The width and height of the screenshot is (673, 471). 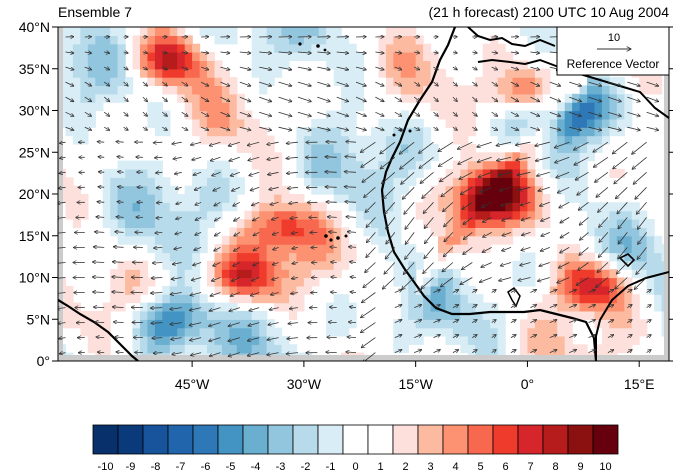 I want to click on colorbar: -10 -9 -8 -7 -6 -5 -4 -3 -2 -1 0 1 2 3 4 5 6 7 8 9 10, so click(x=355, y=447).